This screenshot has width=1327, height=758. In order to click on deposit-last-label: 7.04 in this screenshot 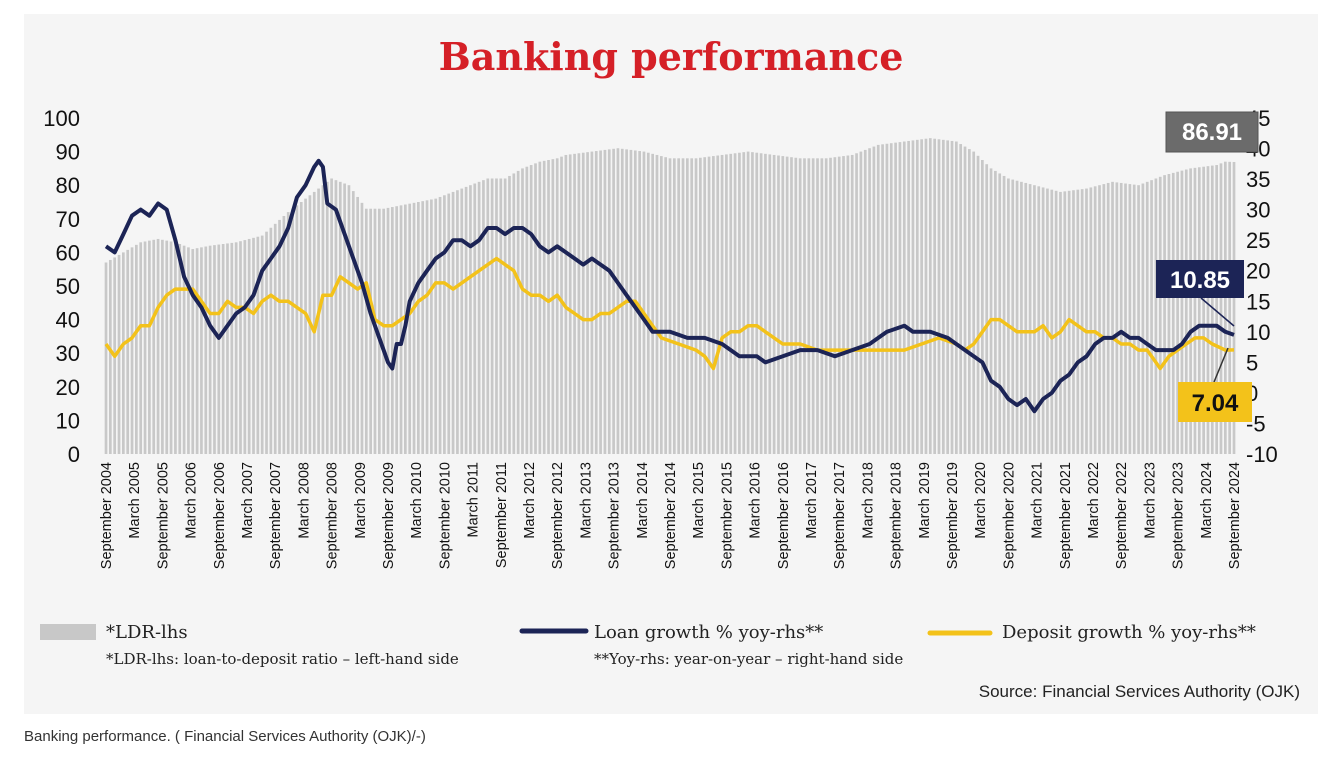, I will do `click(1215, 403)`.